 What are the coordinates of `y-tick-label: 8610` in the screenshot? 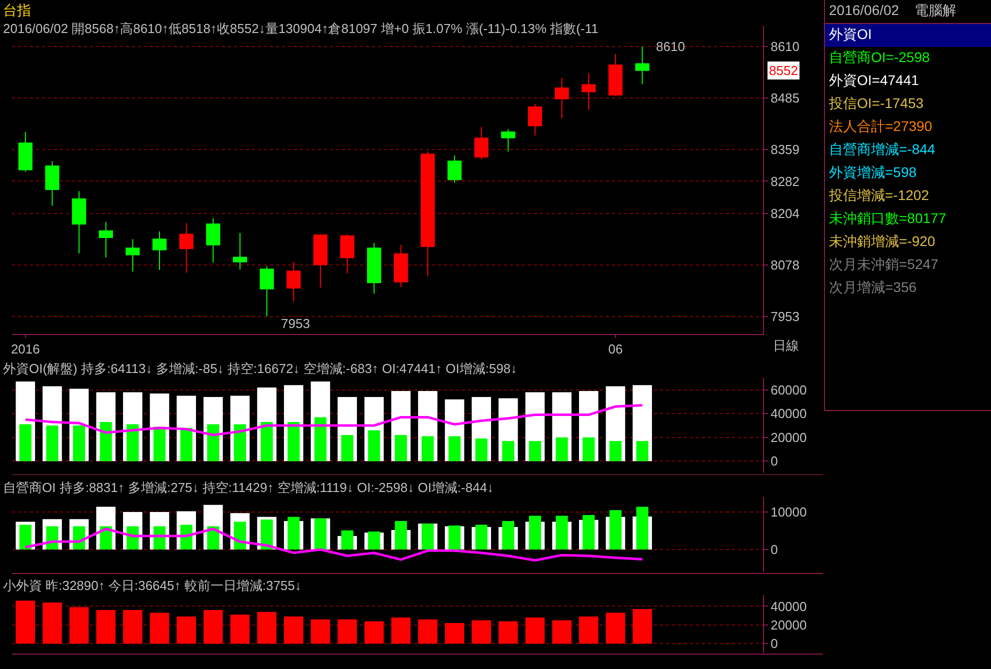 It's located at (785, 46).